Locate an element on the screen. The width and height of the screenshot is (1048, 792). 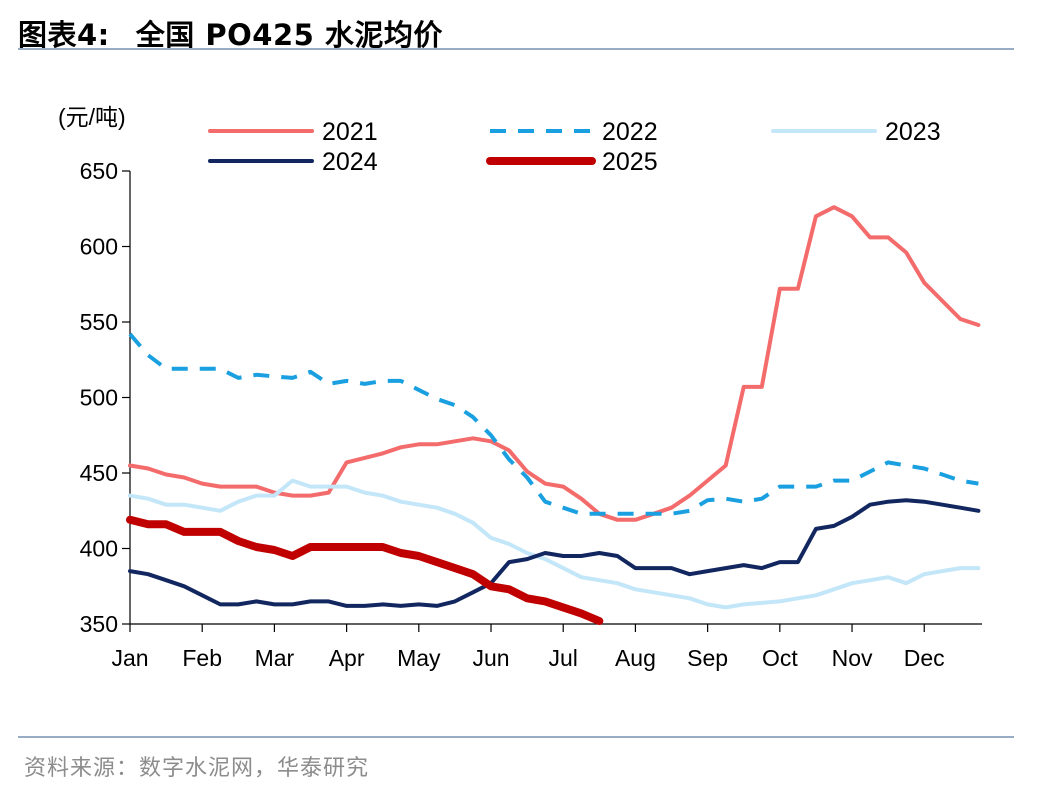
chart-title: 全国 PO425 水泥均价 is located at coordinates (289, 35).